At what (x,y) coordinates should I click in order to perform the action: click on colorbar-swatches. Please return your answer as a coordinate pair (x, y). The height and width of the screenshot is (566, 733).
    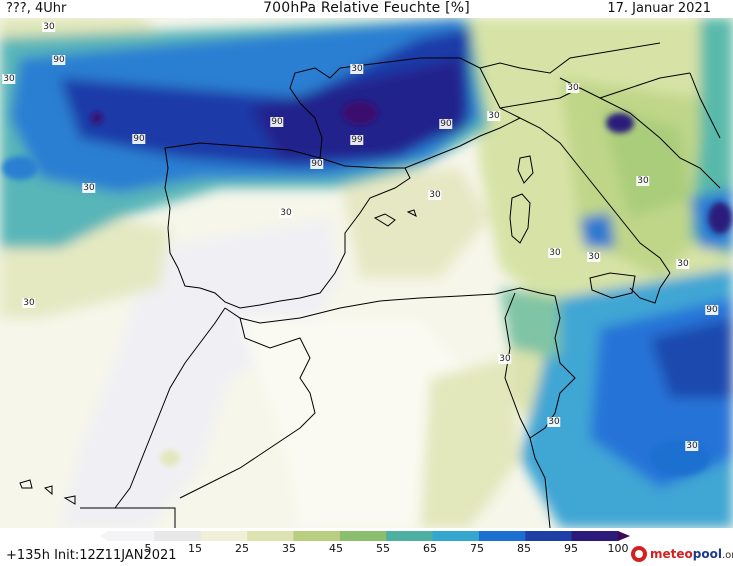
    Looking at the image, I should click on (365, 536).